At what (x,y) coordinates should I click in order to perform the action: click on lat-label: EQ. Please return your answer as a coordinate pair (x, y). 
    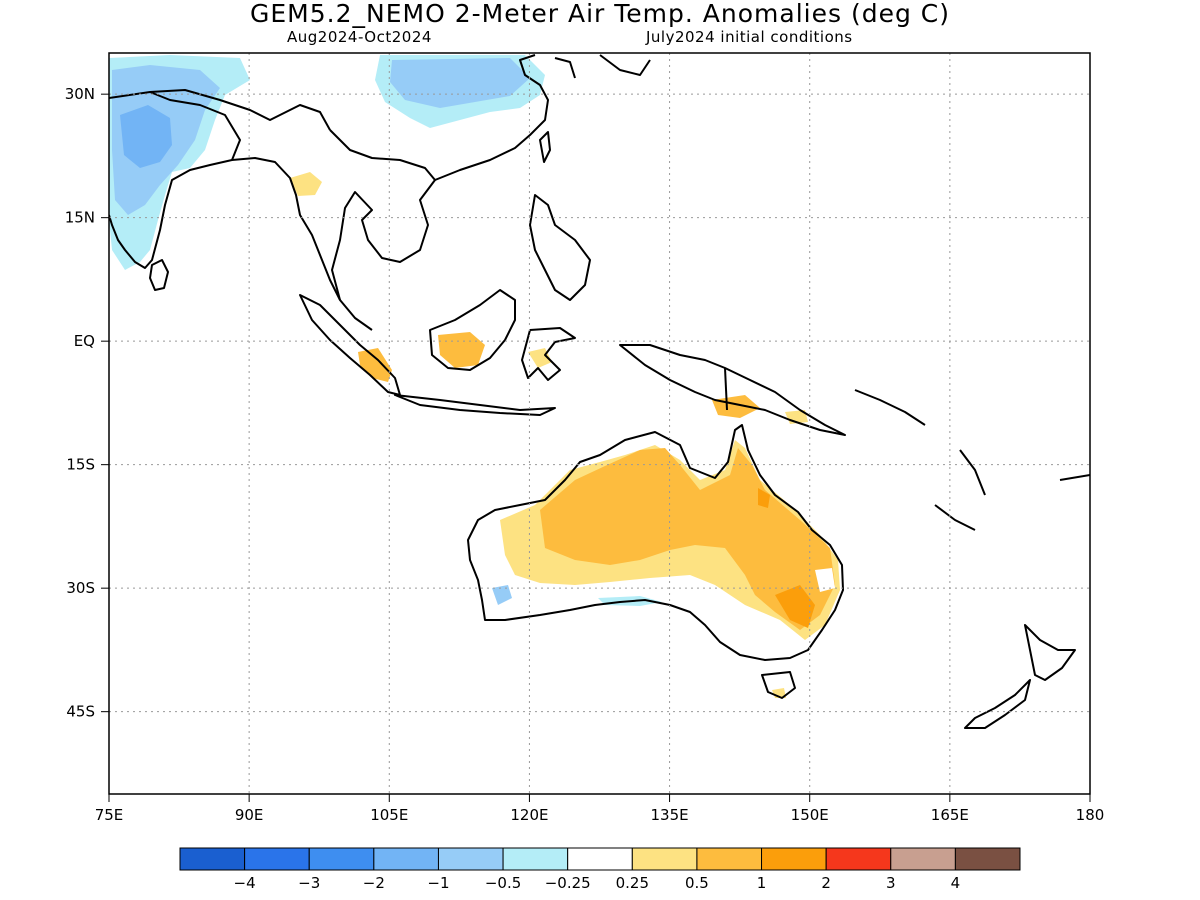
    Looking at the image, I should click on (84, 341).